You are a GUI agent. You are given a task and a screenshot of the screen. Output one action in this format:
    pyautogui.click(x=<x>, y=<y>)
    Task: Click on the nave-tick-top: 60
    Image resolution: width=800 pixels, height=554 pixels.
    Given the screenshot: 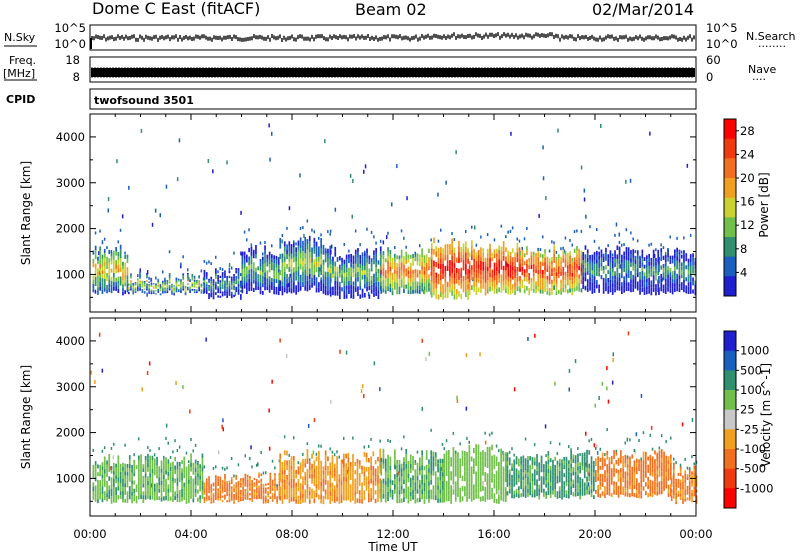 What is the action you would take?
    pyautogui.click(x=713, y=60)
    